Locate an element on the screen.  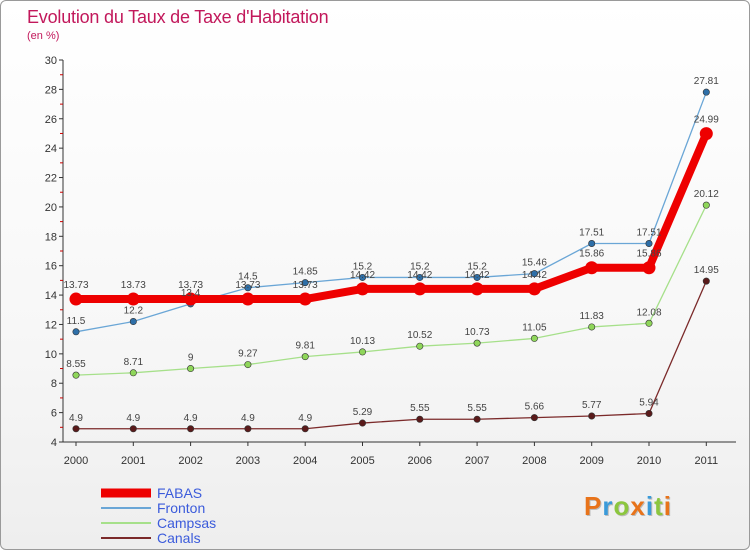
data-label-campsas: 9.27 is located at coordinates (248, 354).